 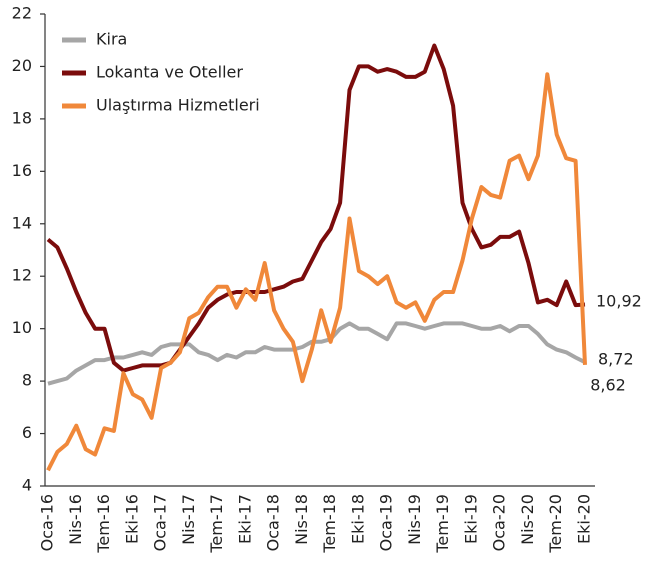 What do you see at coordinates (329, 524) in the screenshot?
I see `x-tick-label: Tem-18` at bounding box center [329, 524].